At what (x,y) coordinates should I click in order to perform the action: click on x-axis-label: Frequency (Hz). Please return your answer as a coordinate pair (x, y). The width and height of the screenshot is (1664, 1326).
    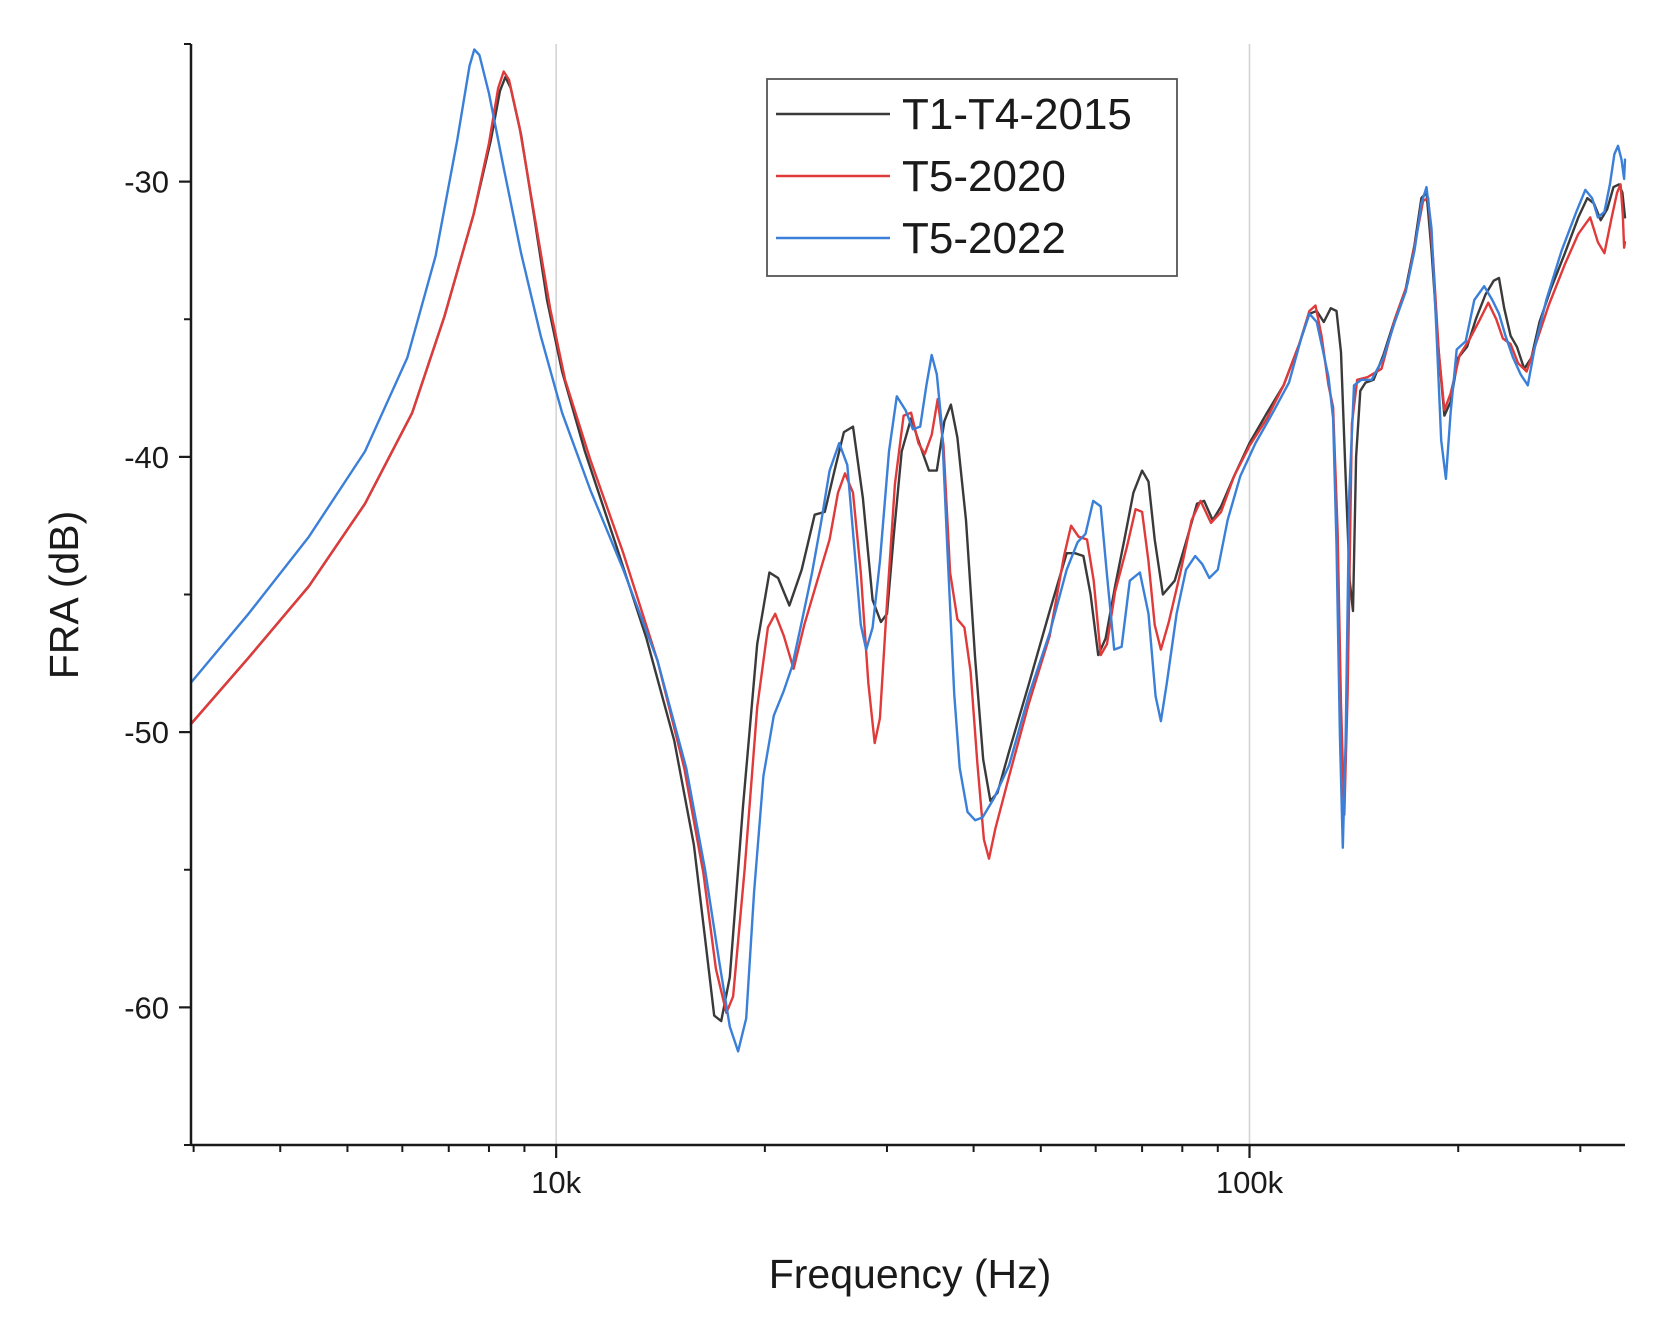
    Looking at the image, I should click on (910, 1274).